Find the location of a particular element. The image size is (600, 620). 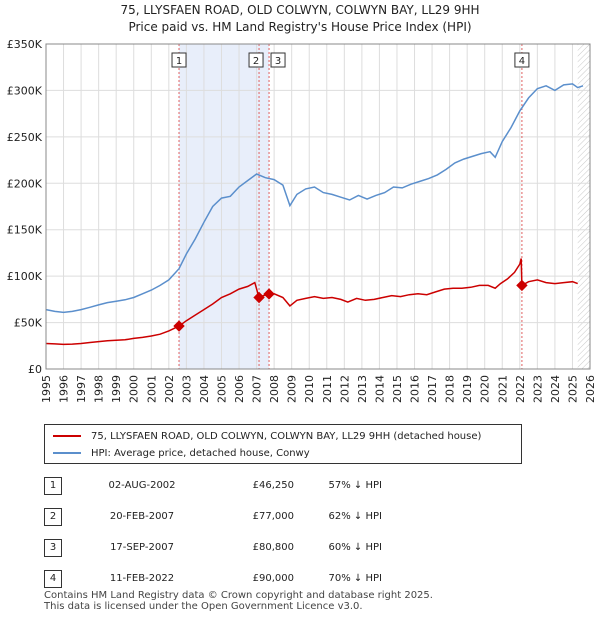

sale-hpi-diff: 62% ↓ HPI is located at coordinates (355, 516).